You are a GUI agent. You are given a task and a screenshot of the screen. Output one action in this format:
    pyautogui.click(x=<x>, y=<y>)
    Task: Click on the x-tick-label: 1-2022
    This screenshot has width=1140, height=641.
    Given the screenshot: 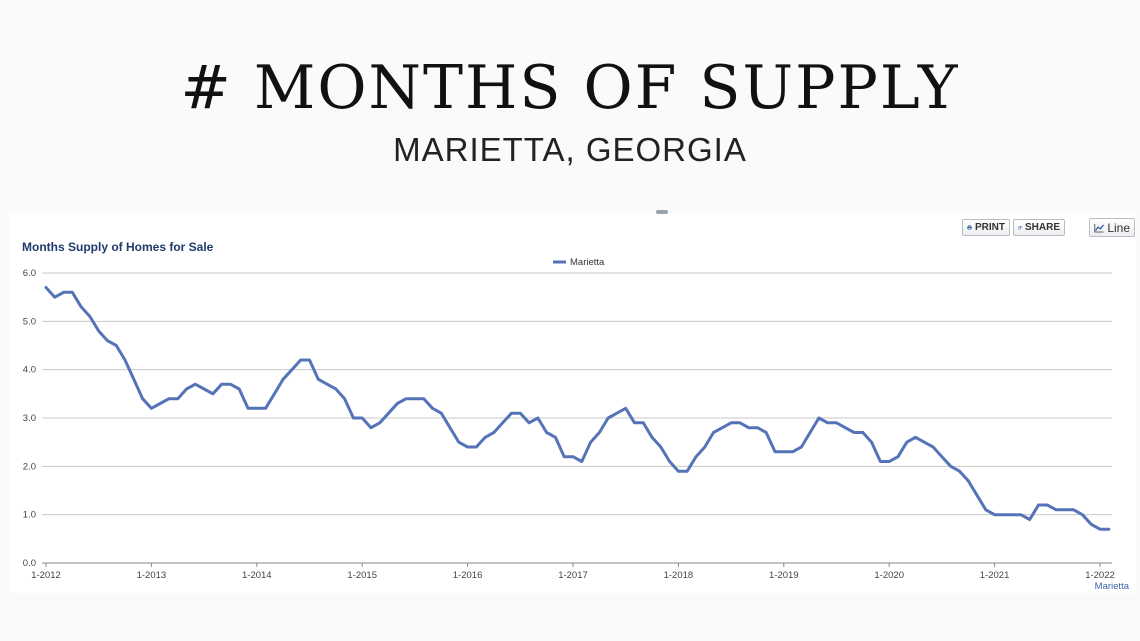 What is the action you would take?
    pyautogui.click(x=1100, y=575)
    